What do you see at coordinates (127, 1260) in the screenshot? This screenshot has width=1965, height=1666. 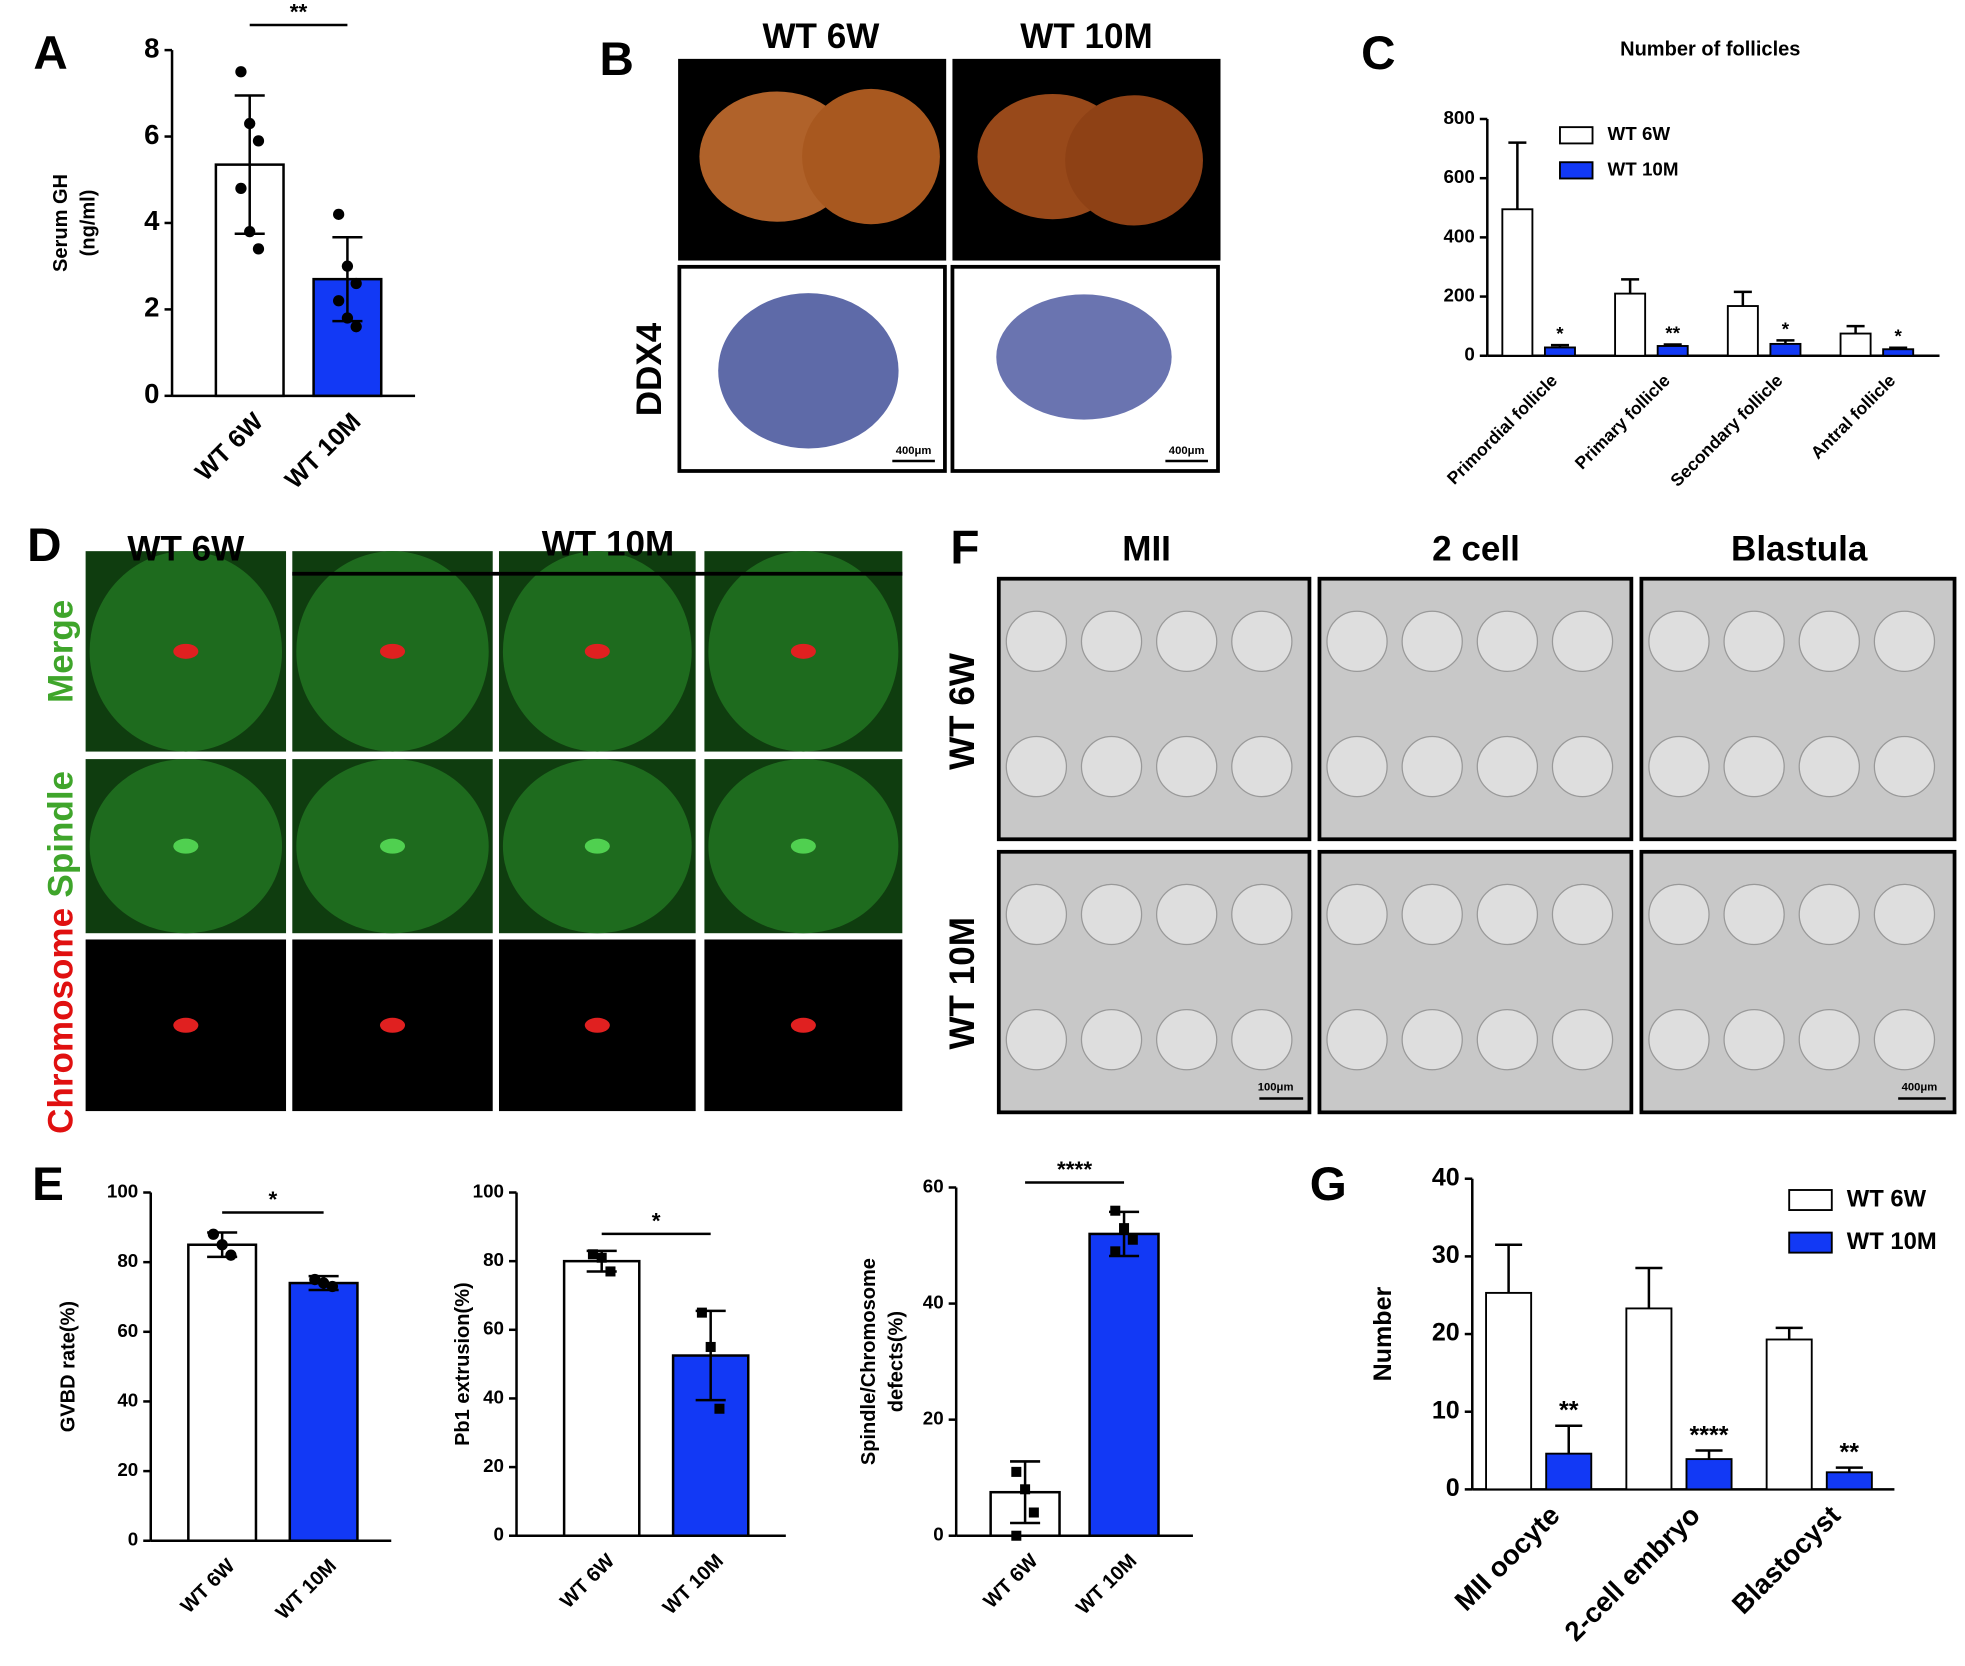 I see `y-tick-label: 80` at bounding box center [127, 1260].